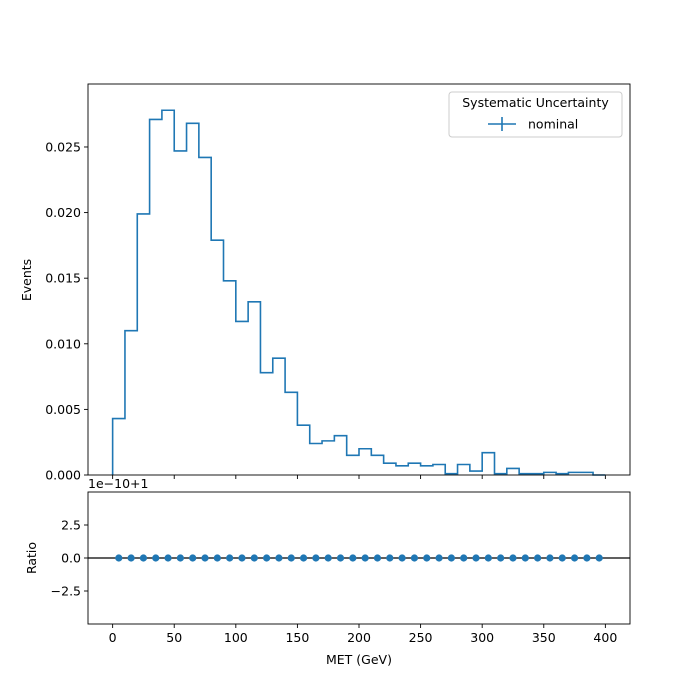  Describe the element at coordinates (174, 637) in the screenshot. I see `ratio-x-tick-label: 50` at that location.